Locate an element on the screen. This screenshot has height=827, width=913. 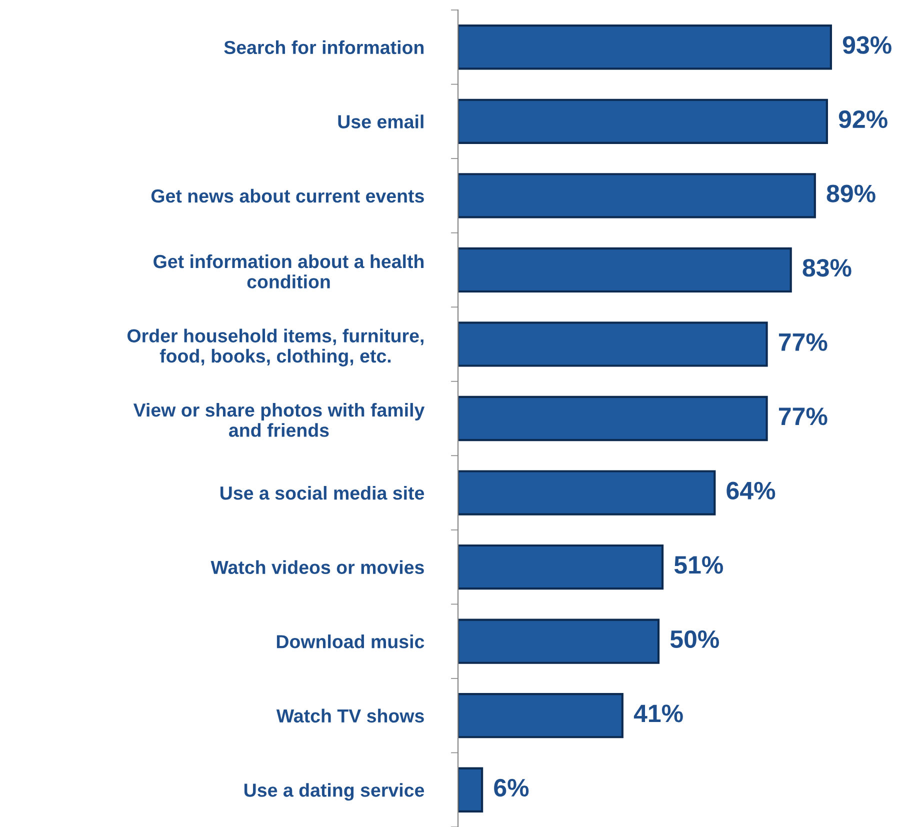
y-tick-label: Download music is located at coordinates (350, 641).